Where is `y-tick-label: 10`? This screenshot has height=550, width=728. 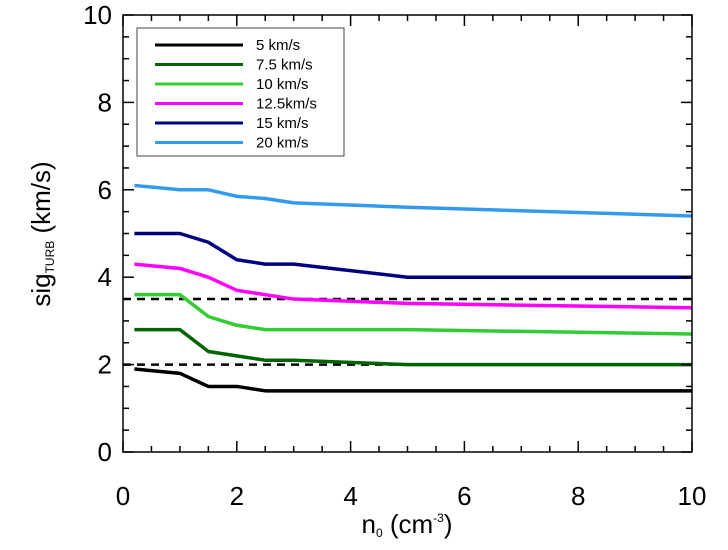 y-tick-label: 10 is located at coordinates (97, 15).